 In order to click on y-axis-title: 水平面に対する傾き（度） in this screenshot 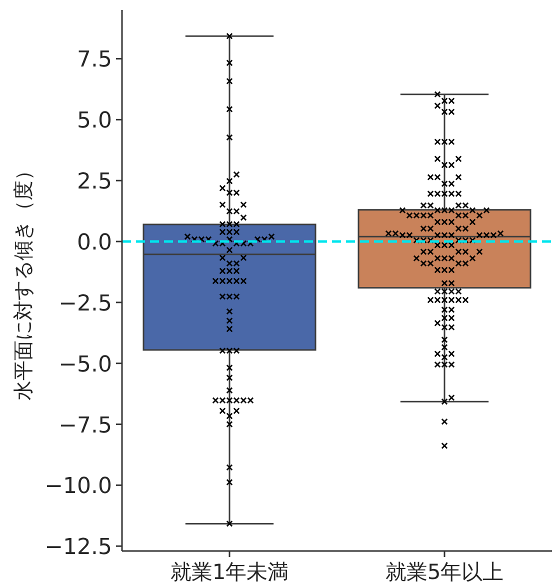, I will do `click(23, 280)`.